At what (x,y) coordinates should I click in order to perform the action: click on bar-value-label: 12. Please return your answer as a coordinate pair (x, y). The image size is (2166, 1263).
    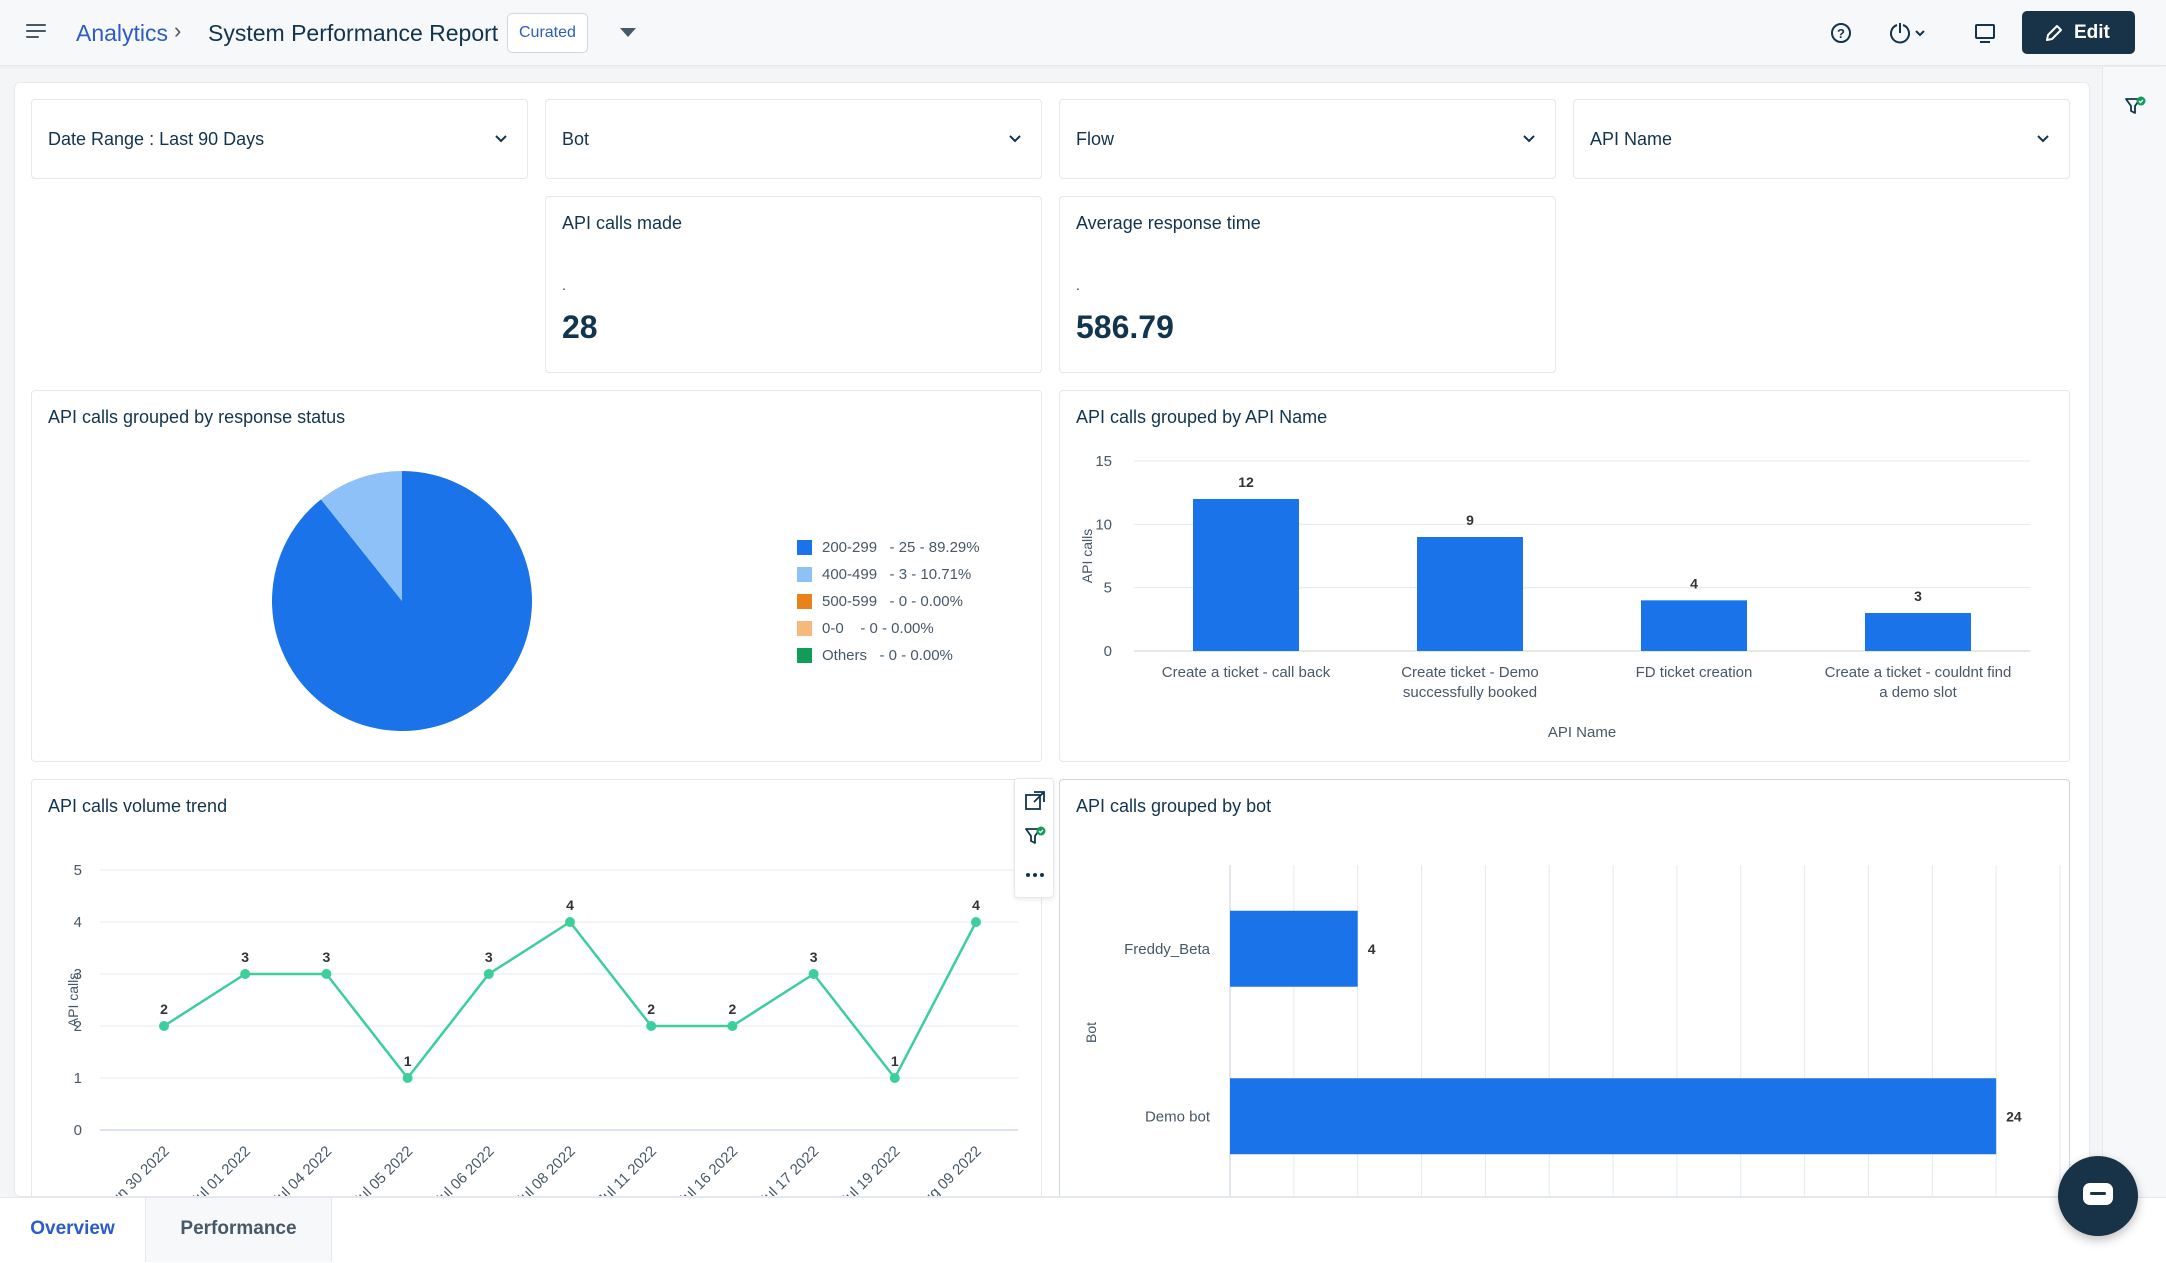
    Looking at the image, I should click on (1246, 482).